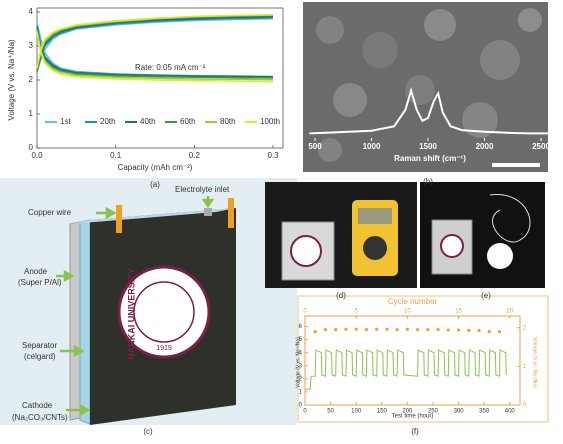  I want to click on spectrum, so click(431, 110).